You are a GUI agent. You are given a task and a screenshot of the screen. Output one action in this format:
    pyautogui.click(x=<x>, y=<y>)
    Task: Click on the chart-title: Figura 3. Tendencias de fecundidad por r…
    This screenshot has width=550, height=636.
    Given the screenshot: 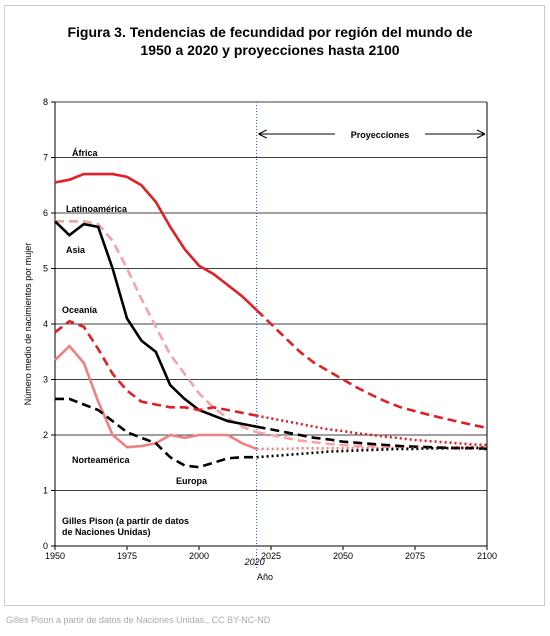 What is the action you would take?
    pyautogui.click(x=269, y=32)
    